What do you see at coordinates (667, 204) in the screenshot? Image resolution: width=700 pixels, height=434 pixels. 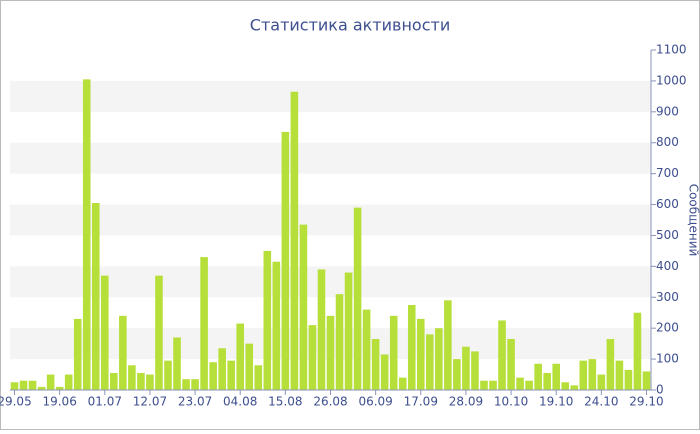 I see `y-tick-label: 600` at bounding box center [667, 204].